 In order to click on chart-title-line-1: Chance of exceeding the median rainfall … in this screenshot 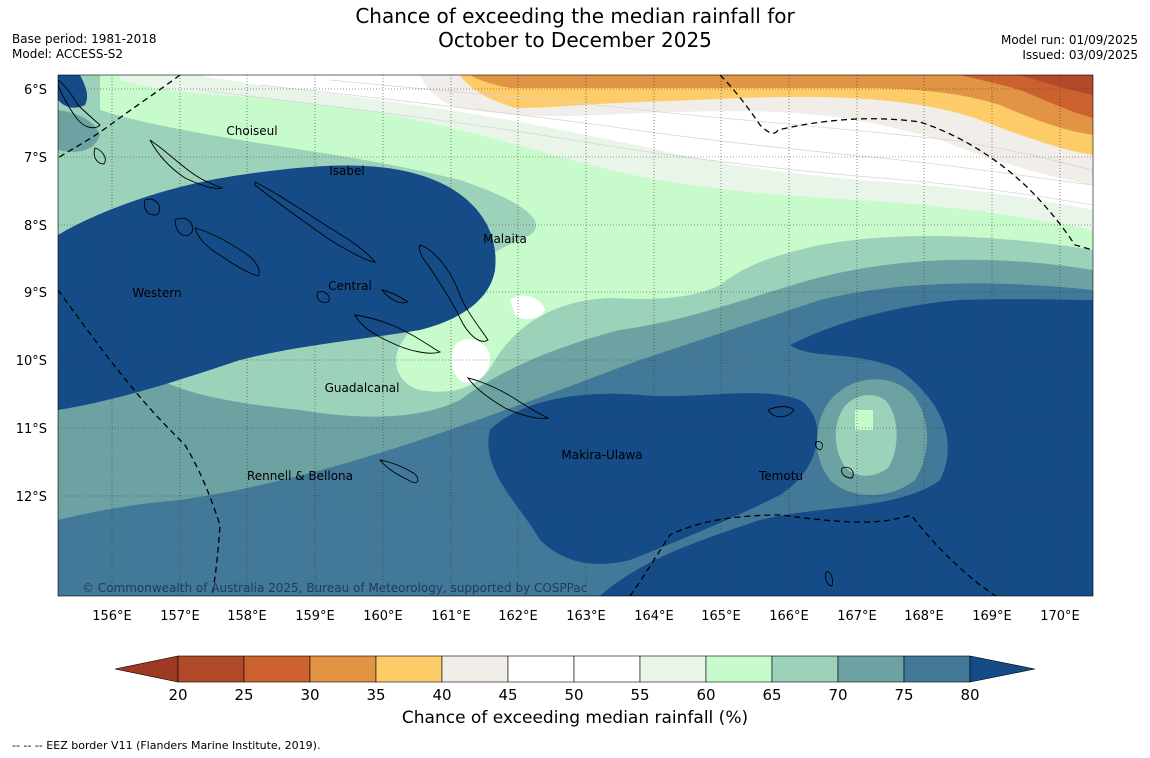, I will do `click(575, 16)`.